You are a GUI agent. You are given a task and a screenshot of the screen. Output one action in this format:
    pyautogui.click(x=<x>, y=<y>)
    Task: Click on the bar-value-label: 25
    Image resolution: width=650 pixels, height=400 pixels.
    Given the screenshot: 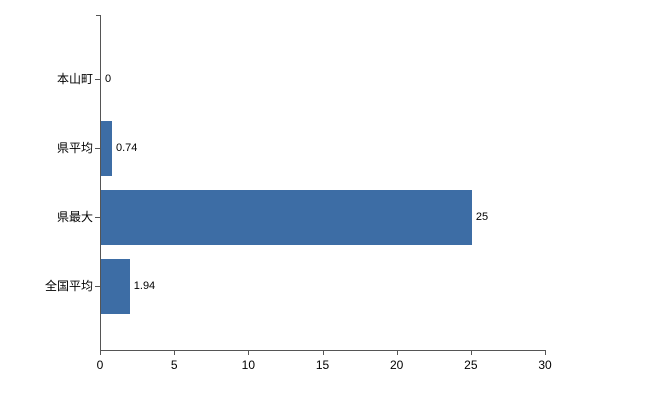 What is the action you would take?
    pyautogui.click(x=482, y=216)
    